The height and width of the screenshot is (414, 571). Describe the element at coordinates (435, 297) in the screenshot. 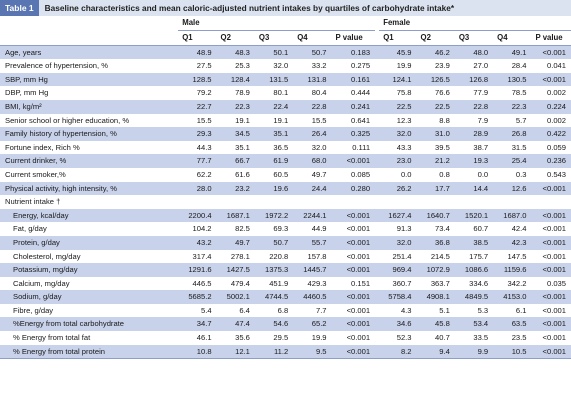

I see `value-cell: 4908.1` at that location.